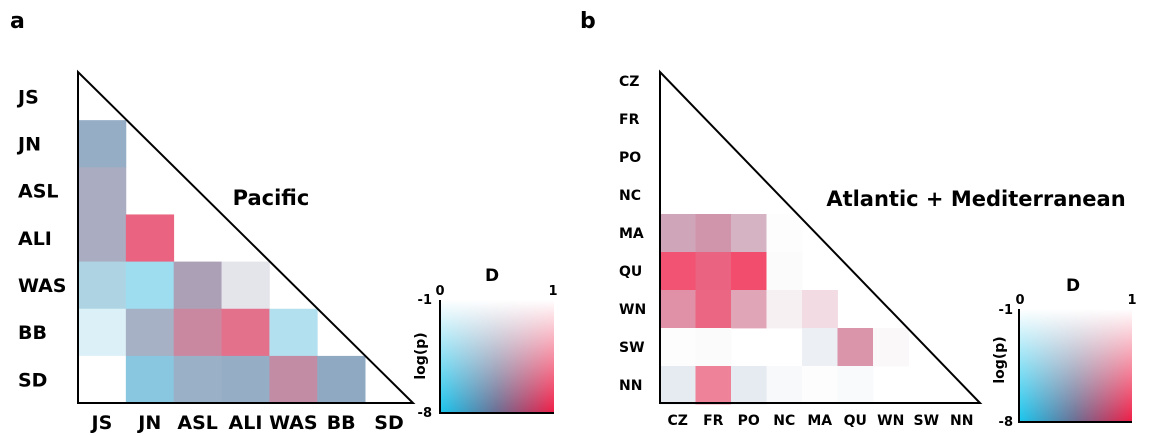 The width and height of the screenshot is (1153, 436). Describe the element at coordinates (425, 300) in the screenshot. I see `legend-a-ytick-0: -1` at that location.